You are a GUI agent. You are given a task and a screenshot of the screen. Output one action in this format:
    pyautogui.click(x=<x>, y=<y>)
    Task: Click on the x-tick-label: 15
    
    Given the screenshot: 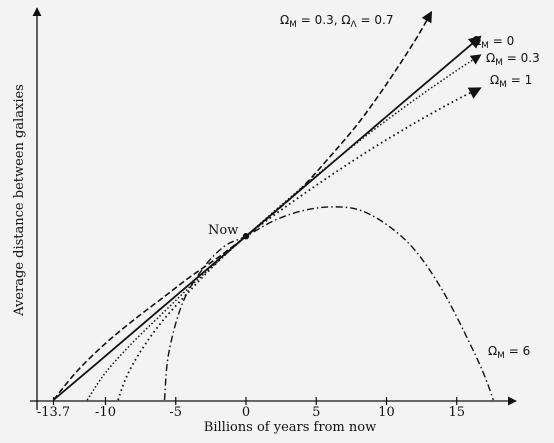 What is the action you would take?
    pyautogui.click(x=456, y=412)
    